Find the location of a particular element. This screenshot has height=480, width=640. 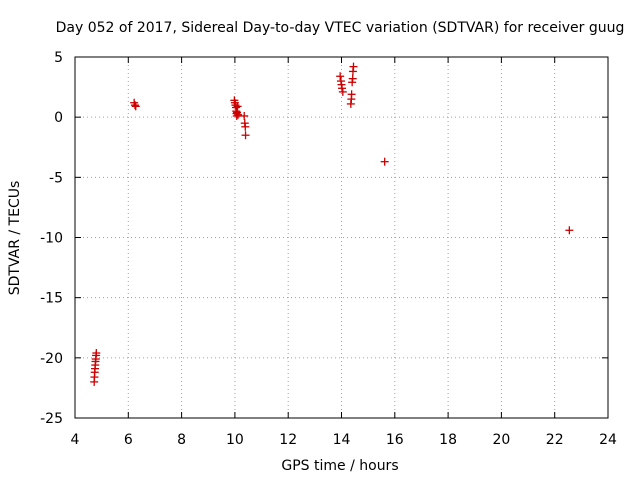

x-tick-label: 8 is located at coordinates (181, 440).